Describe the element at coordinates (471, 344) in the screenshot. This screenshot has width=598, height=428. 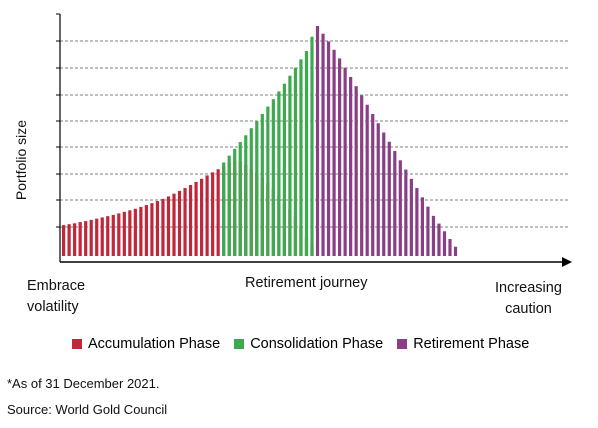
I see `legend-label-retirement: Retirement Phase` at that location.